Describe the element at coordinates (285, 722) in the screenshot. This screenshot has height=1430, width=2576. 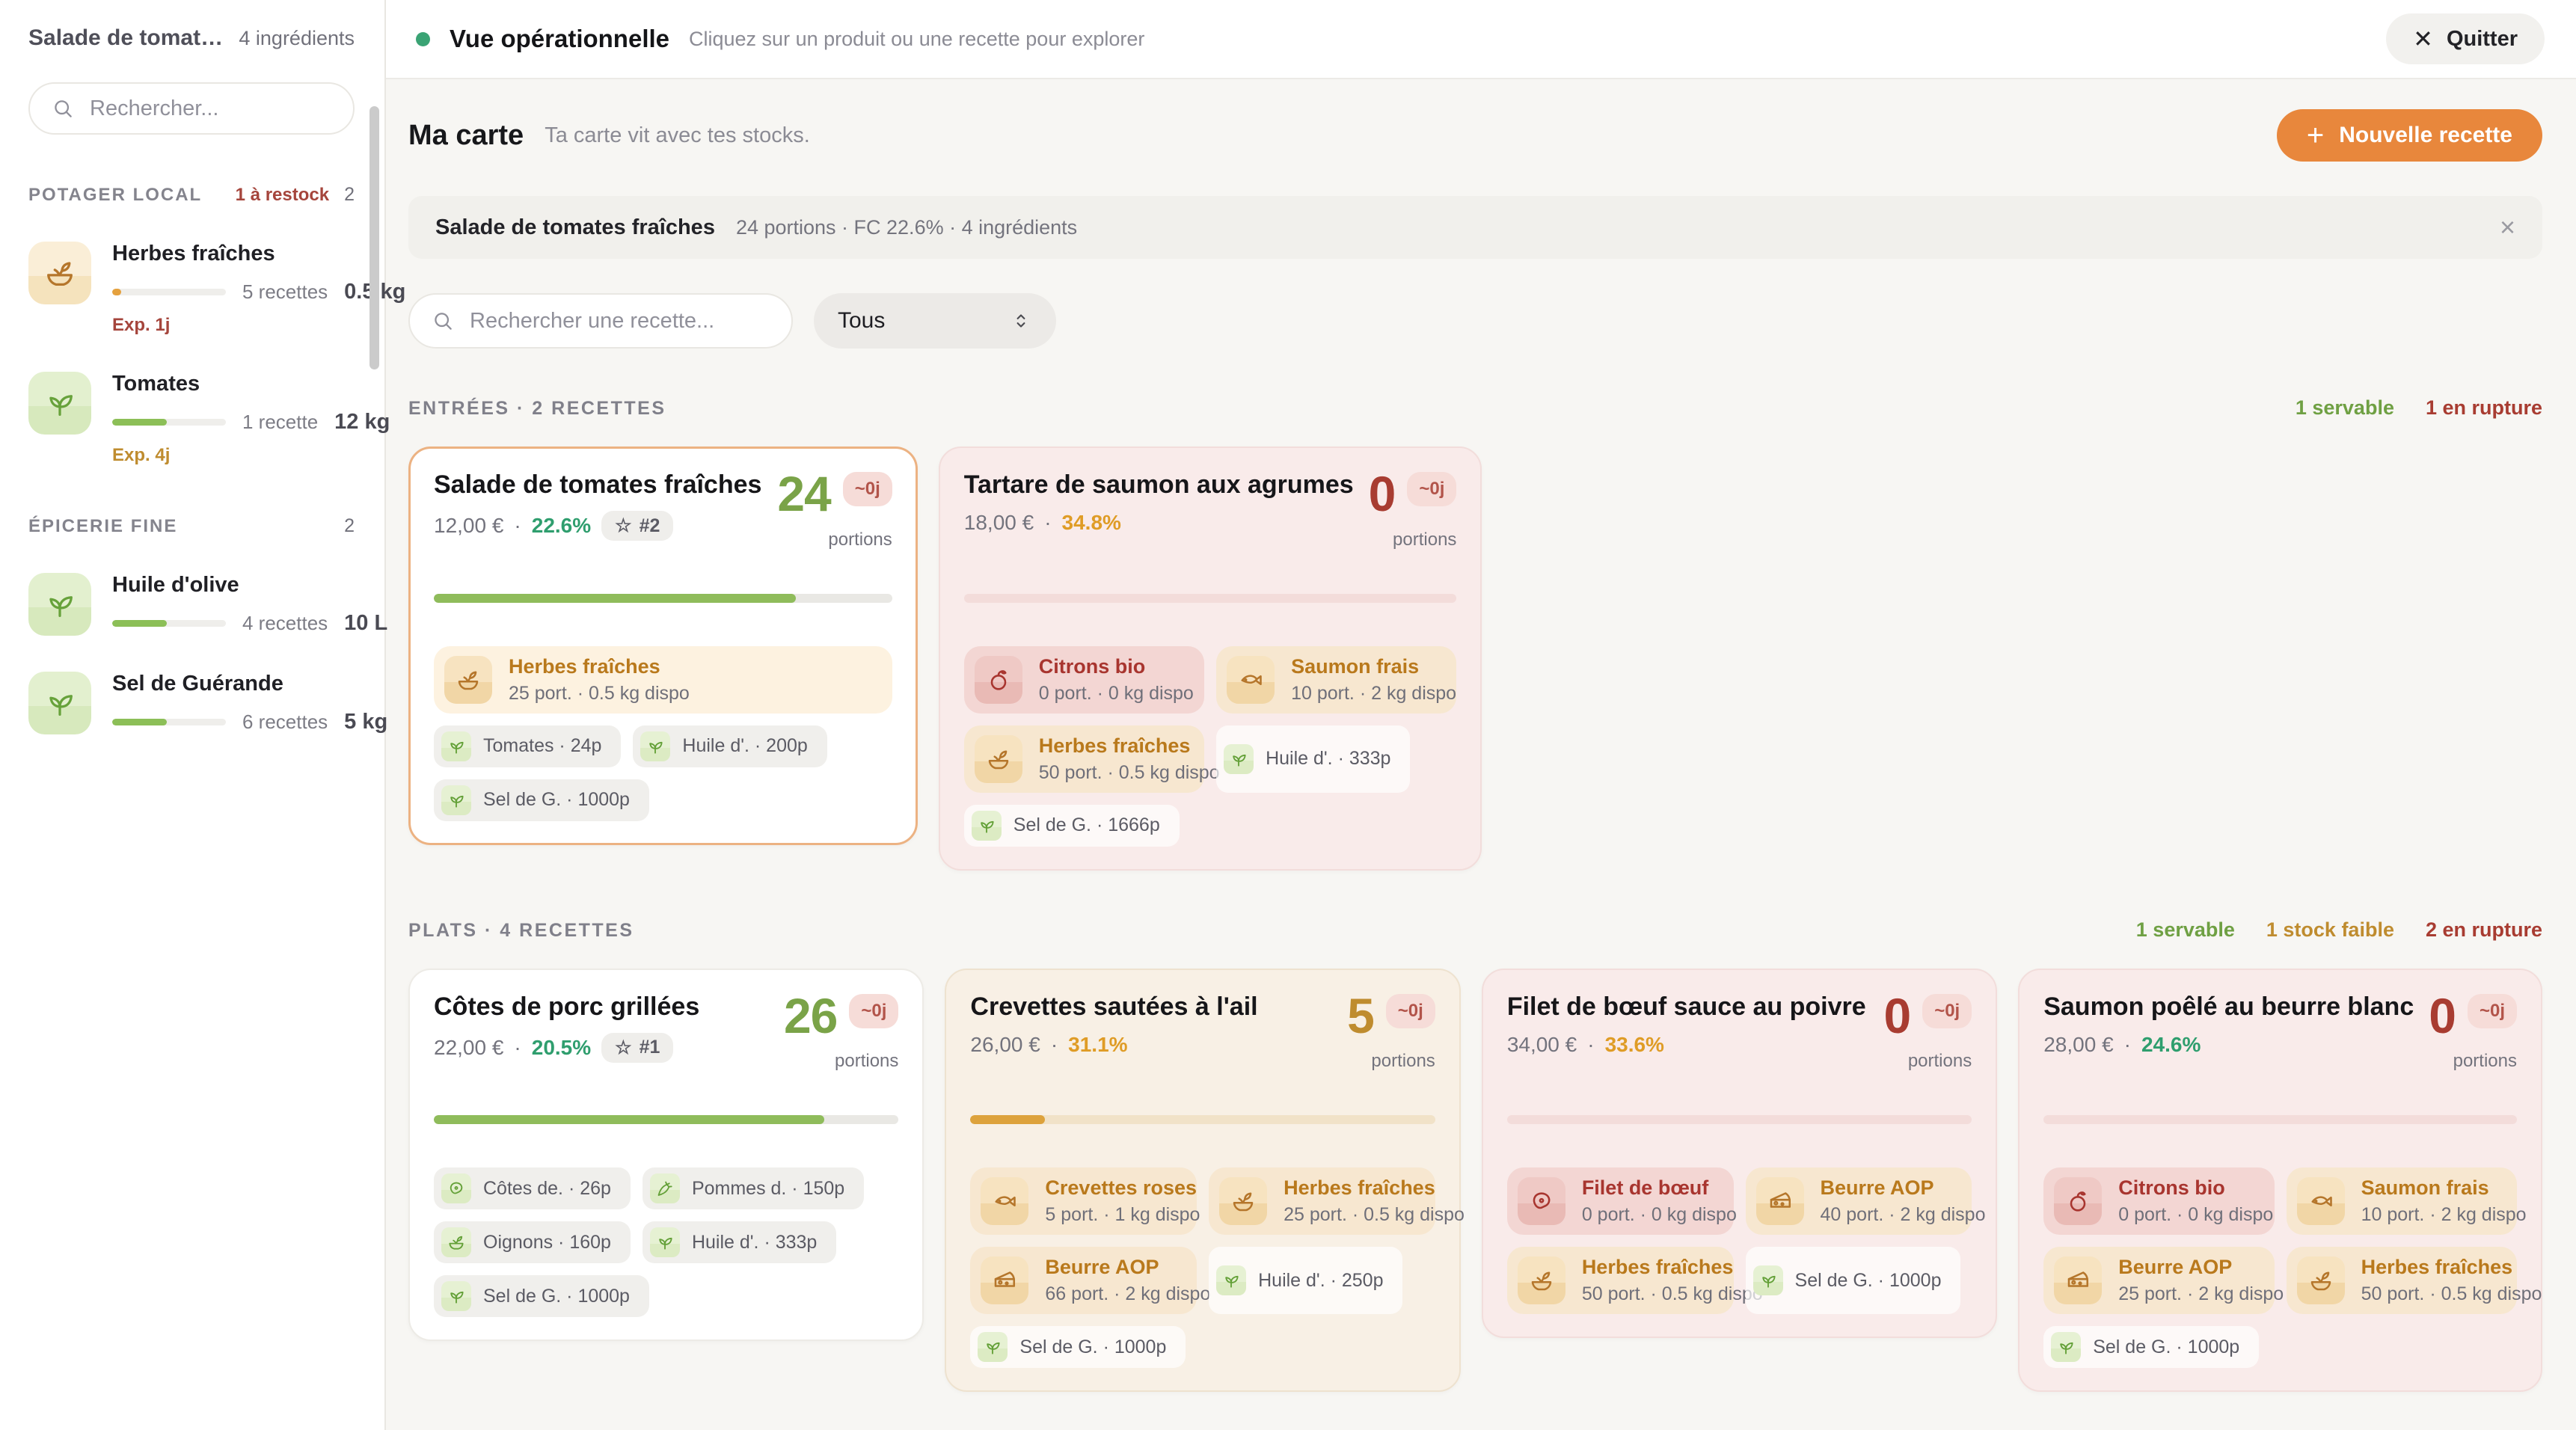
I see `product-recipe-count: 6 recettes` at that location.